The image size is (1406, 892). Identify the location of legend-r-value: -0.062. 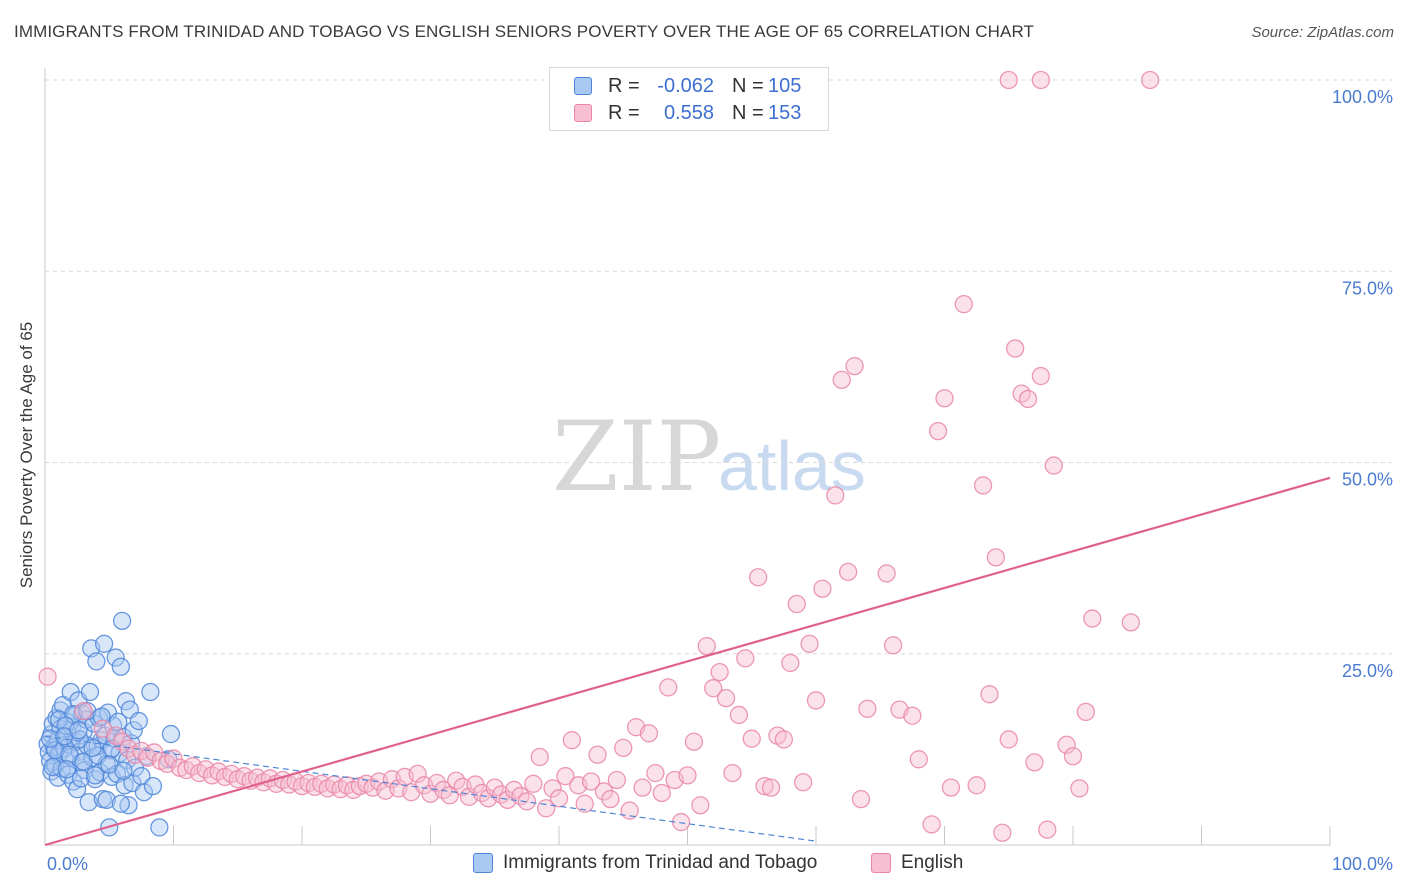
(685, 85).